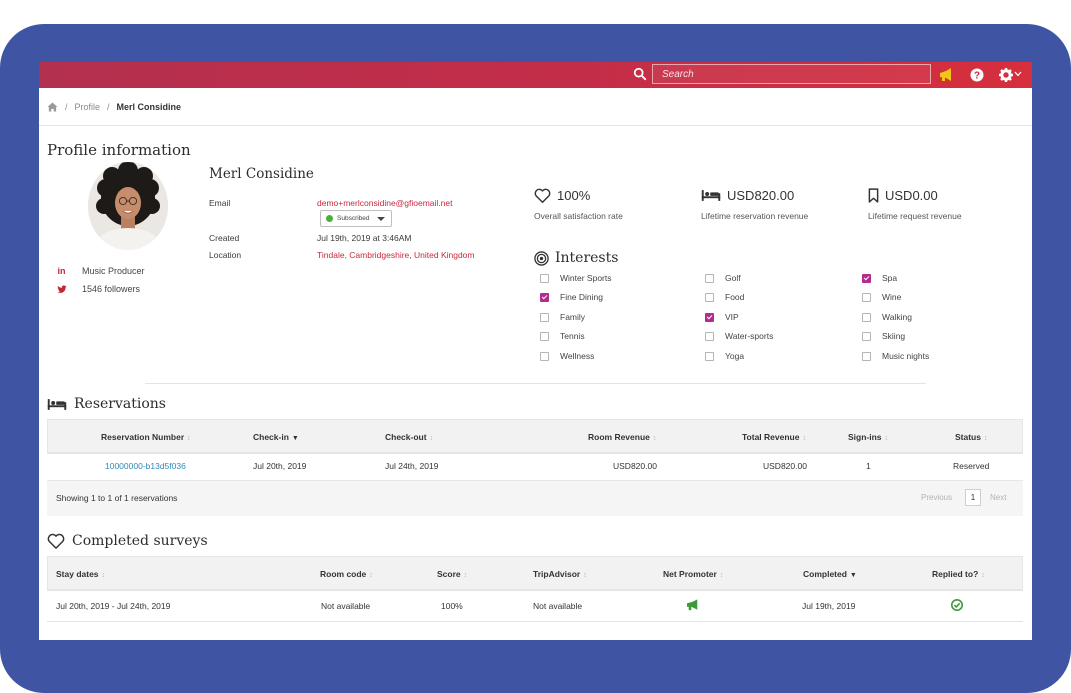  I want to click on interest-checkbox: Water-sports, so click(739, 336).